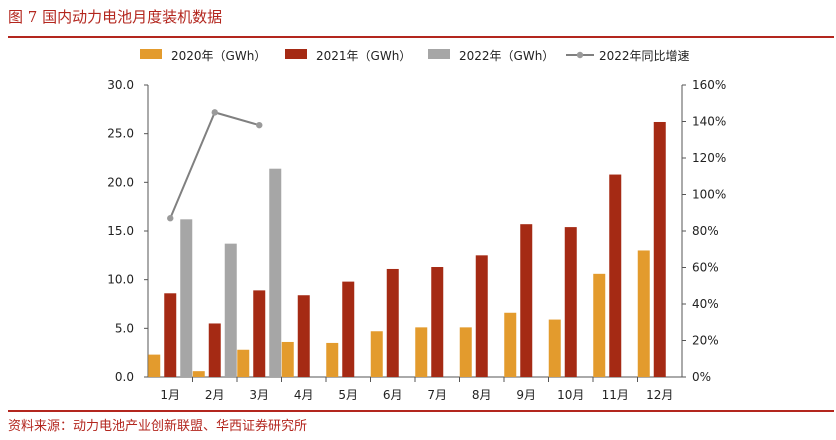 This screenshot has width=836, height=440. Describe the element at coordinates (120, 280) in the screenshot. I see `y-left-tick-label: 10.0` at that location.